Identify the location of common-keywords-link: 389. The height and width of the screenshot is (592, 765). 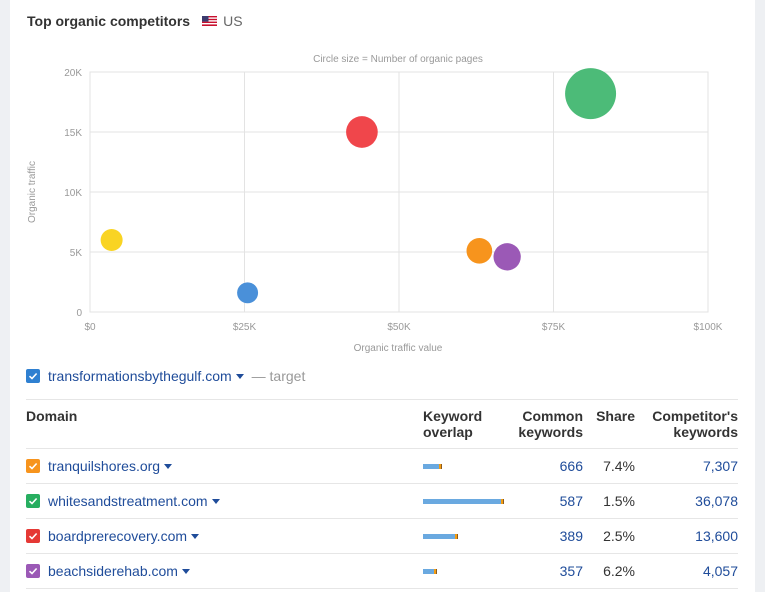
(571, 536).